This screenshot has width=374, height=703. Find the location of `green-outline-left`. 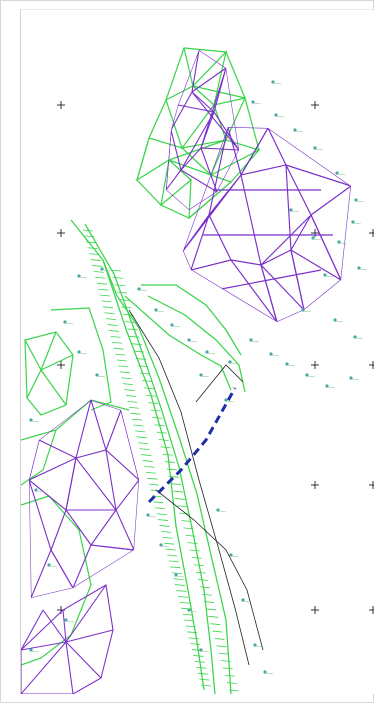

green-outline-left is located at coordinates (75, 486).